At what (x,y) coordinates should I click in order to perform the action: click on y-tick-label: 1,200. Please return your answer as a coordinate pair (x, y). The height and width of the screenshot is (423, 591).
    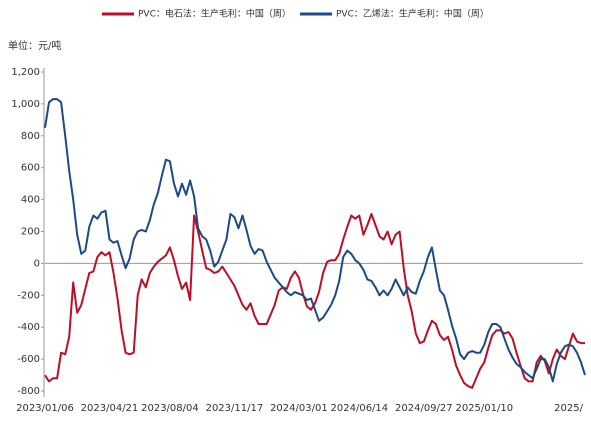
    Looking at the image, I should click on (25, 72).